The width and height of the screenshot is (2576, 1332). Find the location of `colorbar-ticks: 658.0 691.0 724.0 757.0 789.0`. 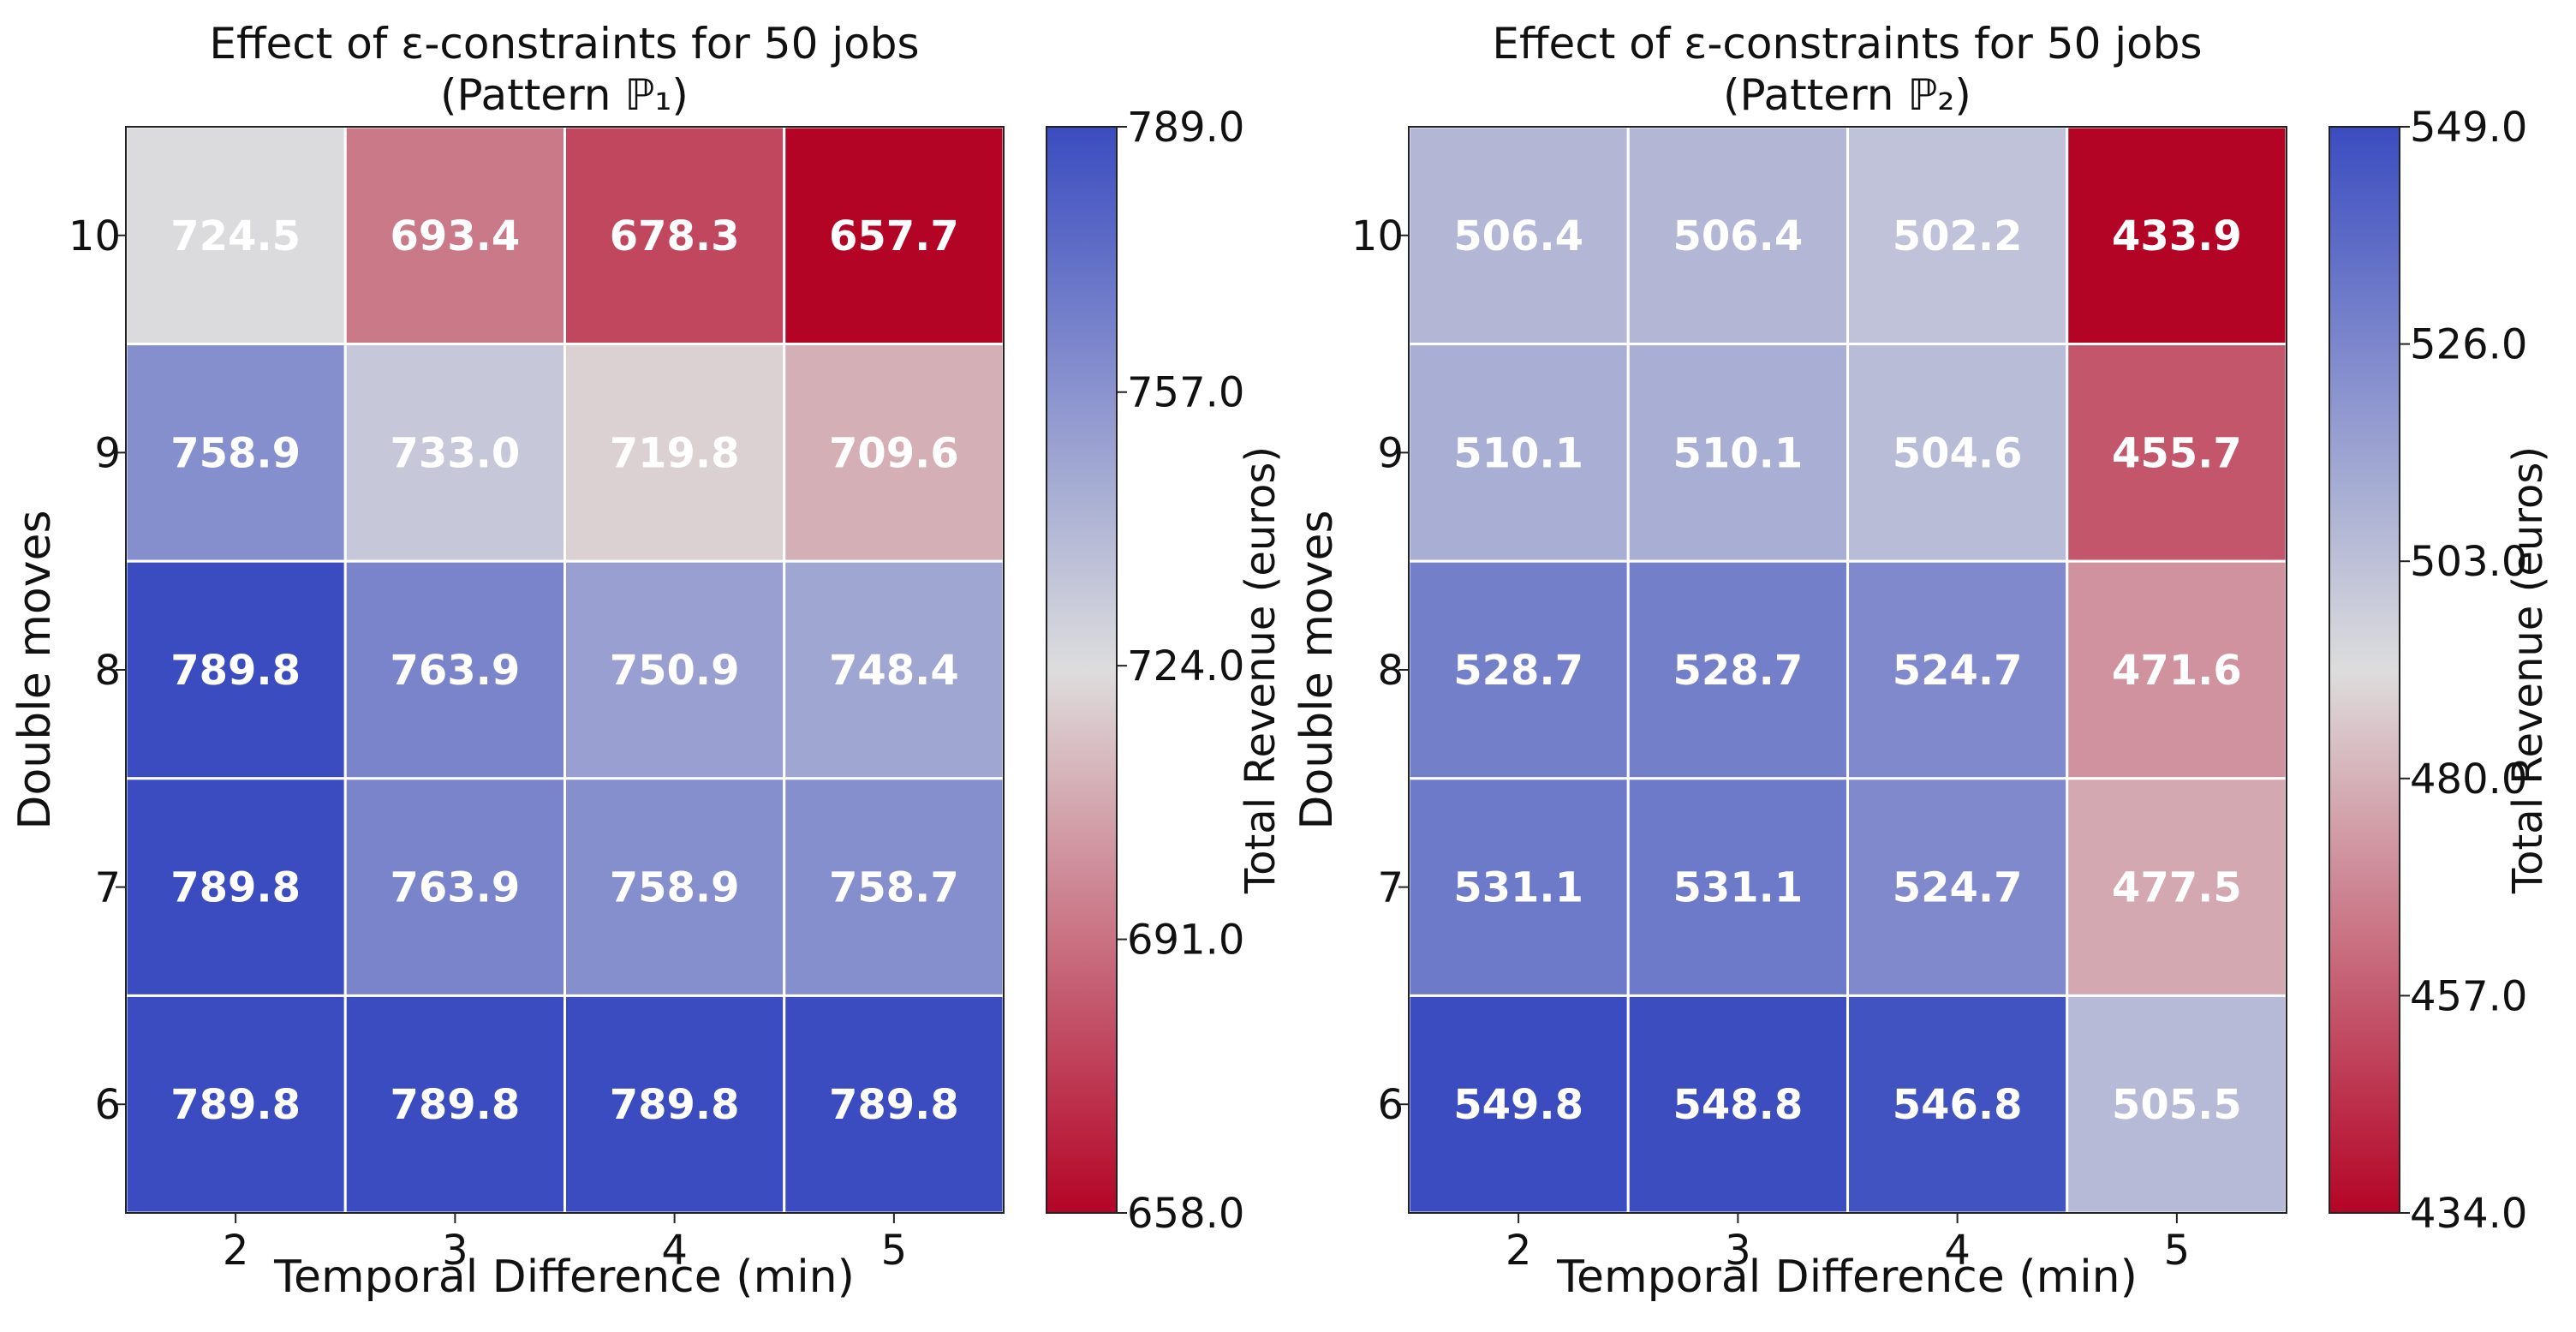

colorbar-ticks: 658.0 691.0 724.0 757.0 789.0 is located at coordinates (1181, 671).